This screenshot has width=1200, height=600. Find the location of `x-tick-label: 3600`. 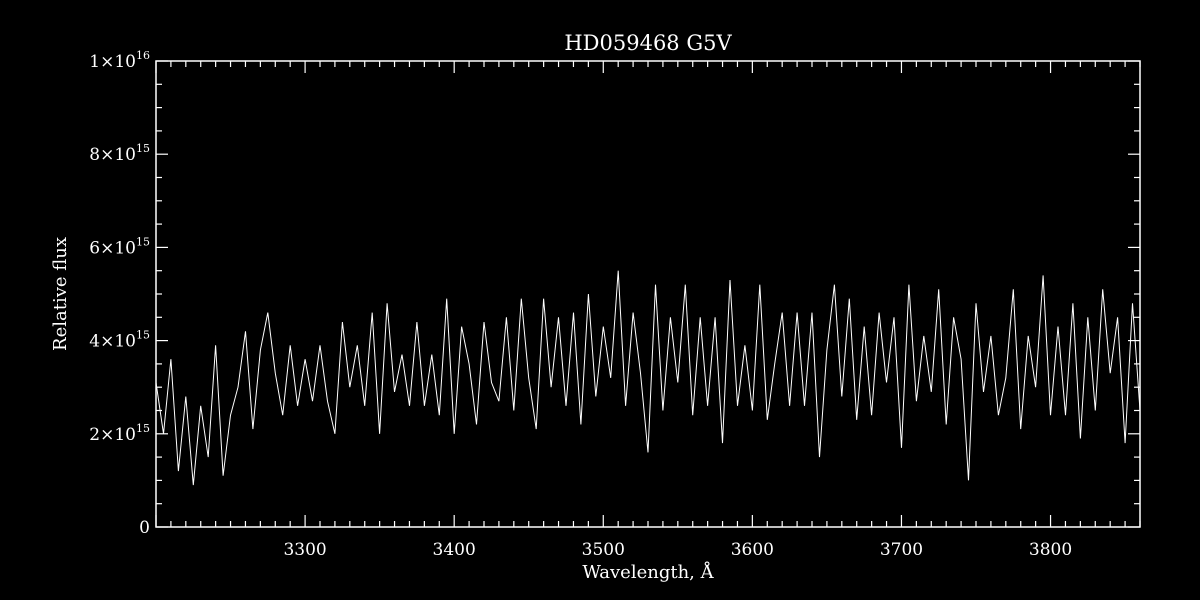

x-tick-label: 3600 is located at coordinates (752, 550).